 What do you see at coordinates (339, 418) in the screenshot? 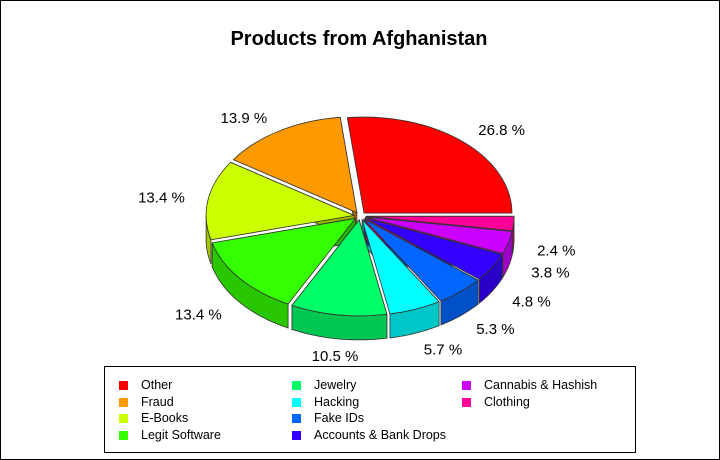
I see `legend-label: Fake IDs` at bounding box center [339, 418].